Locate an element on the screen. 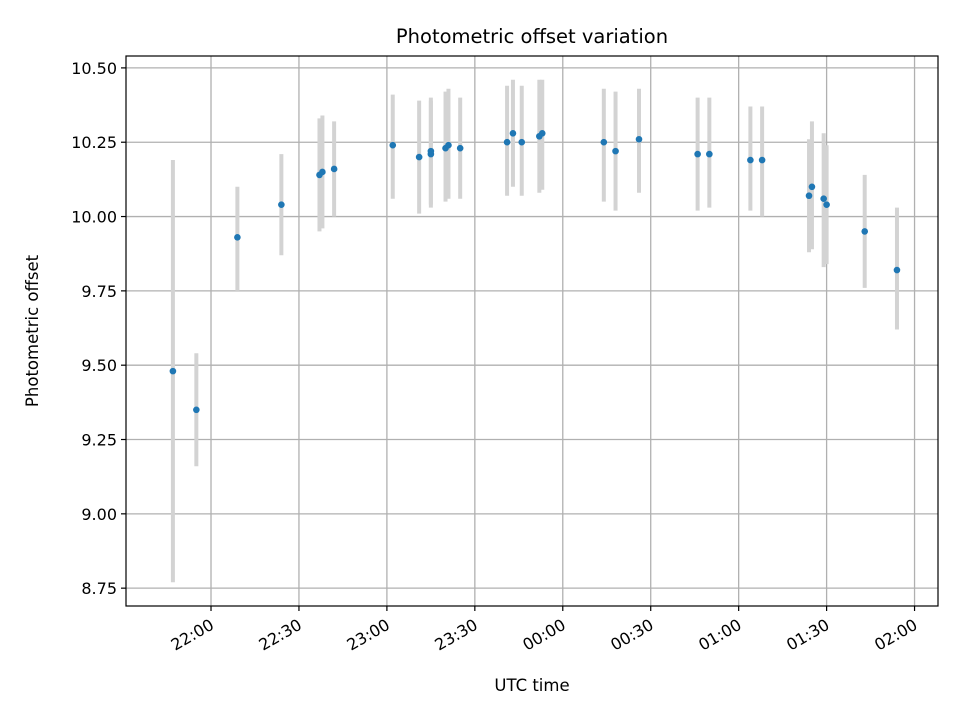 This screenshot has width=960, height=720. y-tick-label: 9.25 is located at coordinates (99, 440).